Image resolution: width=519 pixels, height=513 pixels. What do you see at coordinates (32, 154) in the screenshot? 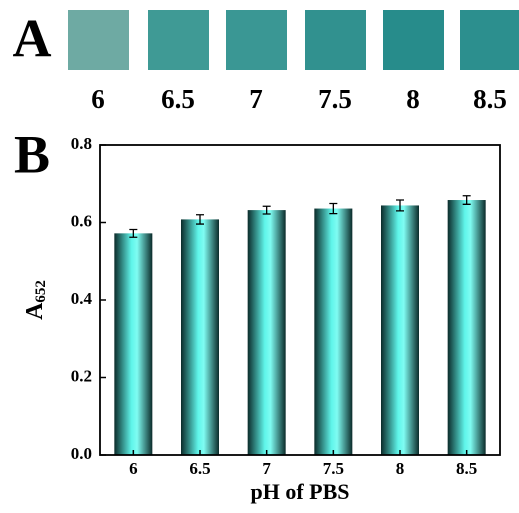
I see `panel-label: B` at bounding box center [32, 154].